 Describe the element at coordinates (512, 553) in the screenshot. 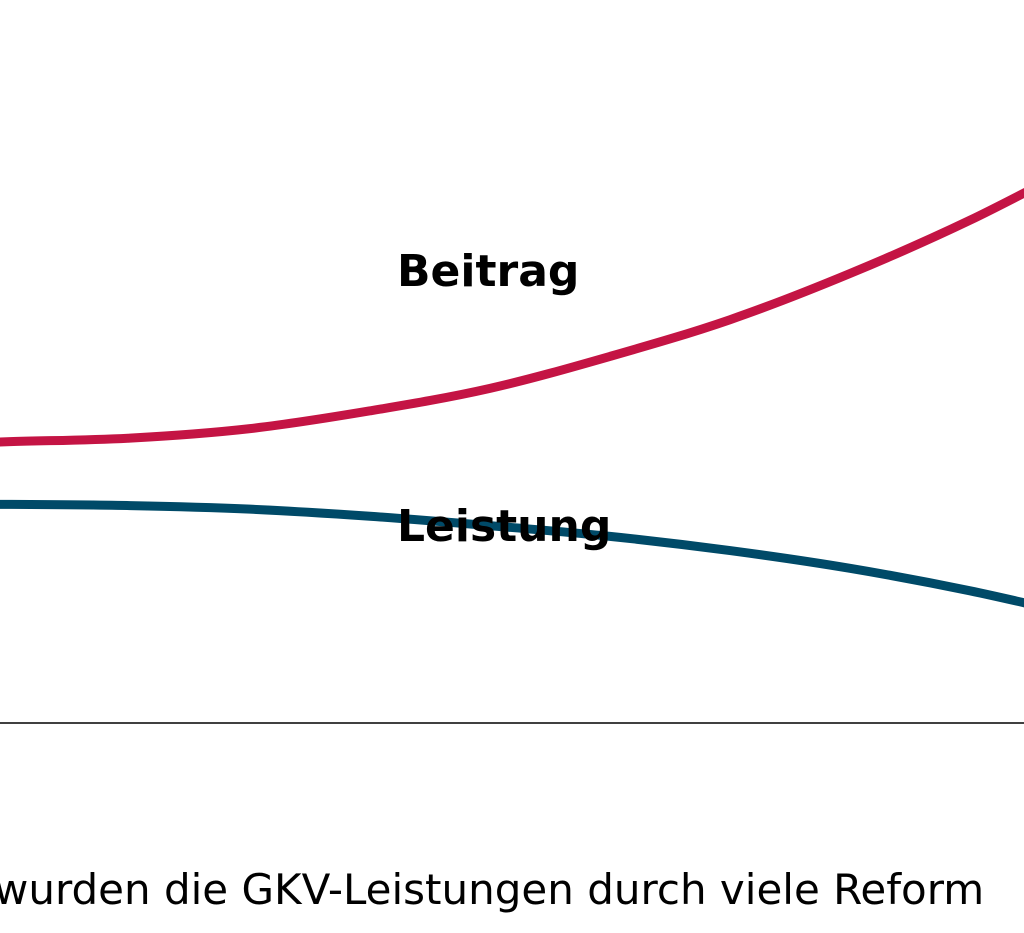

I see `leistung-line` at that location.